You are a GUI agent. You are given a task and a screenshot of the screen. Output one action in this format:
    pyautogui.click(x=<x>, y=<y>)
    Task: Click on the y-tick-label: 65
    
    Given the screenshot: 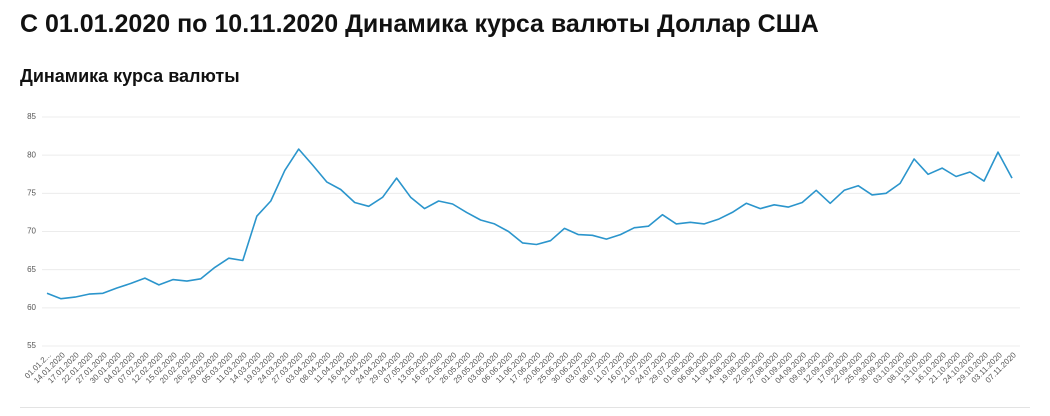 What is the action you would take?
    pyautogui.click(x=31, y=269)
    